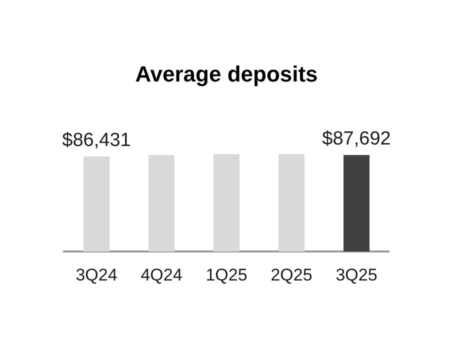  Describe the element at coordinates (226, 73) in the screenshot. I see `chart-title: Average deposits` at that location.